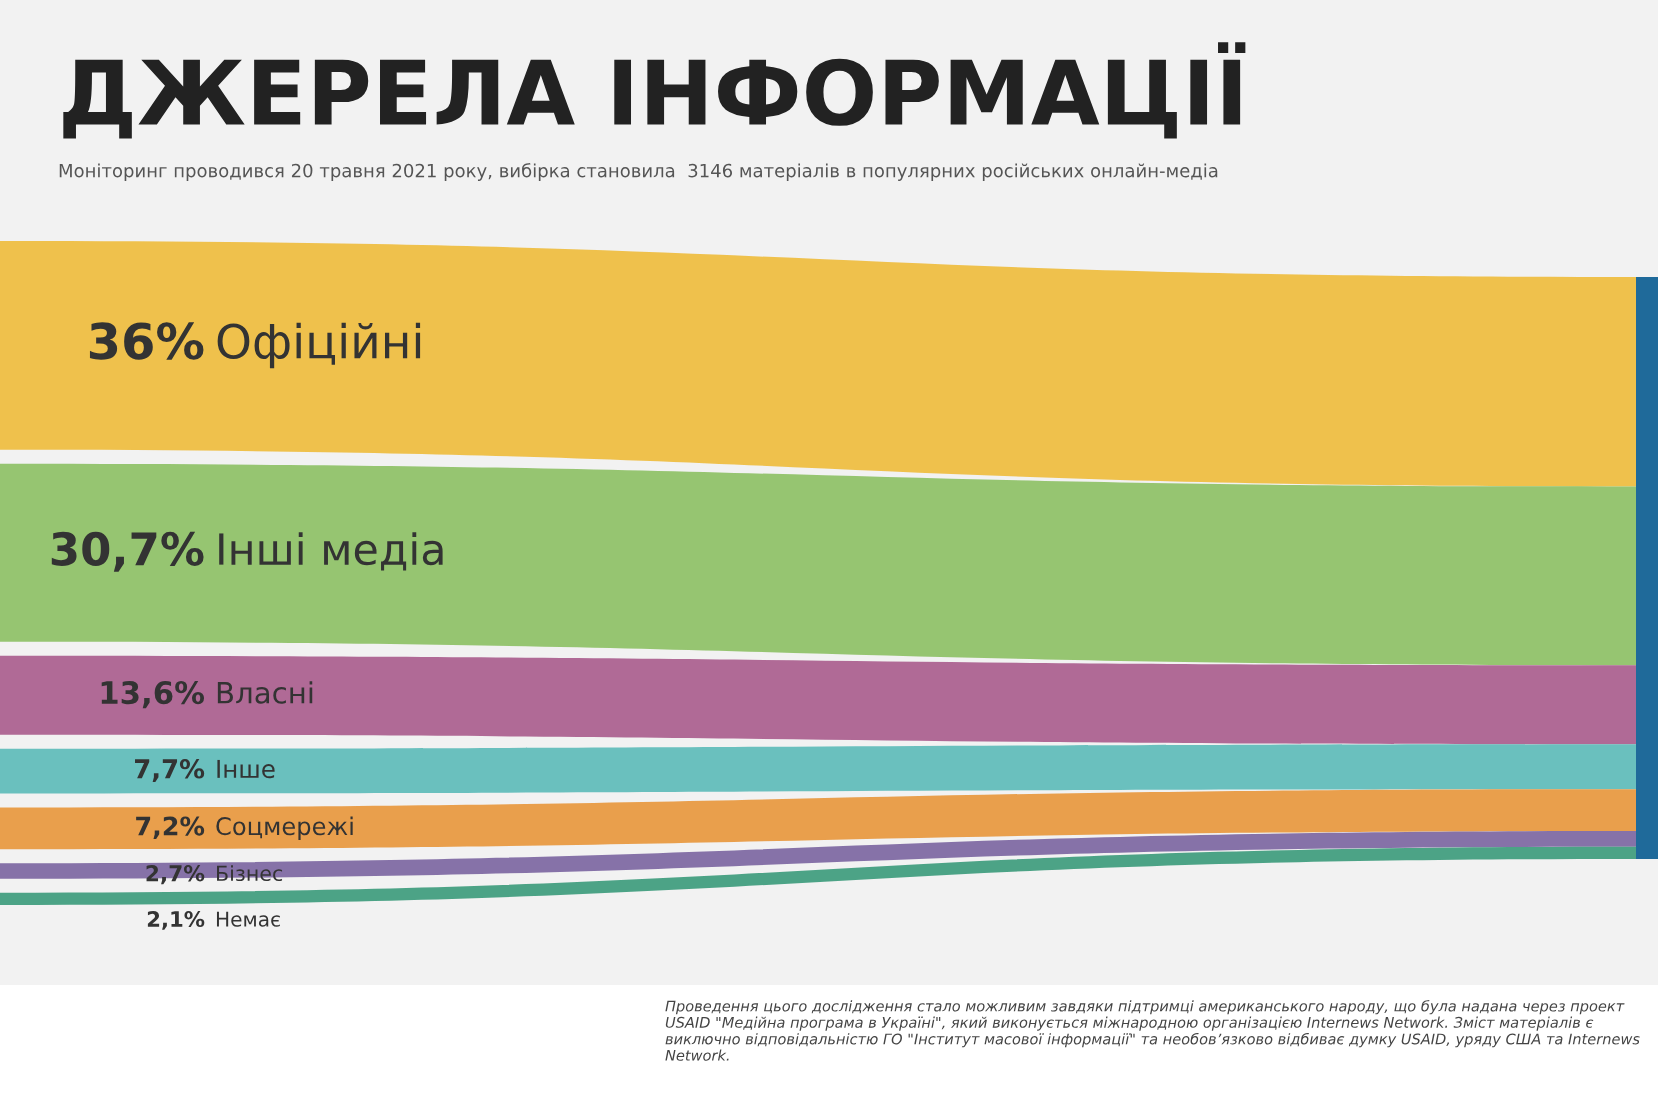 This screenshot has width=1658, height=1109. Describe the element at coordinates (319, 345) in the screenshot. I see `category-label: Офіційні` at that location.